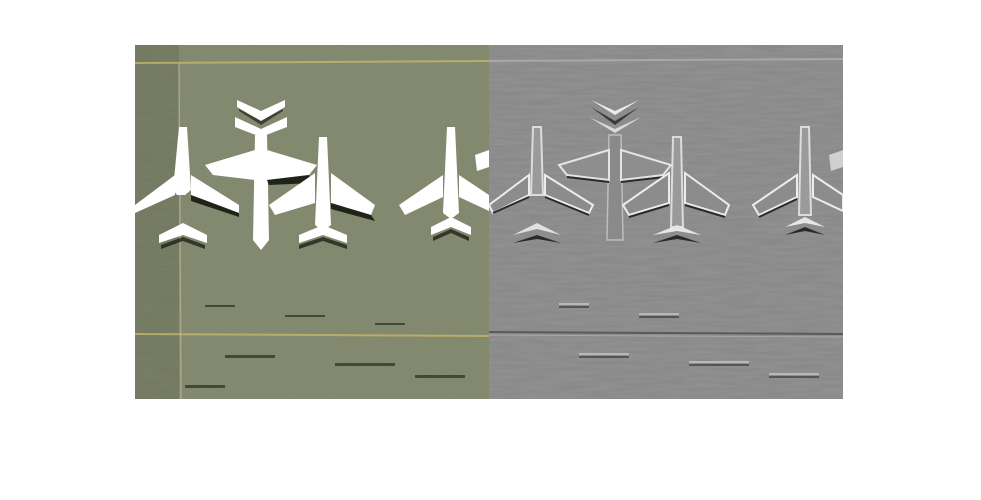 Image resolution: width=981 pixels, height=500 pixels. Describe the element at coordinates (312, 335) in the screenshot. I see `taxi-line-bottom` at that location.